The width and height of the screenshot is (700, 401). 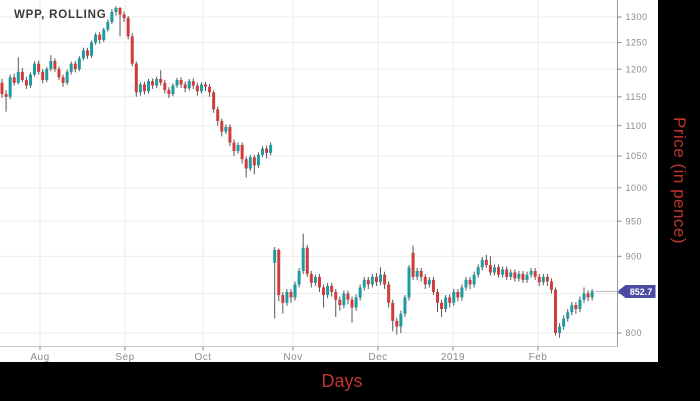 I want to click on y-tick-label: 1200, so click(x=637, y=69).